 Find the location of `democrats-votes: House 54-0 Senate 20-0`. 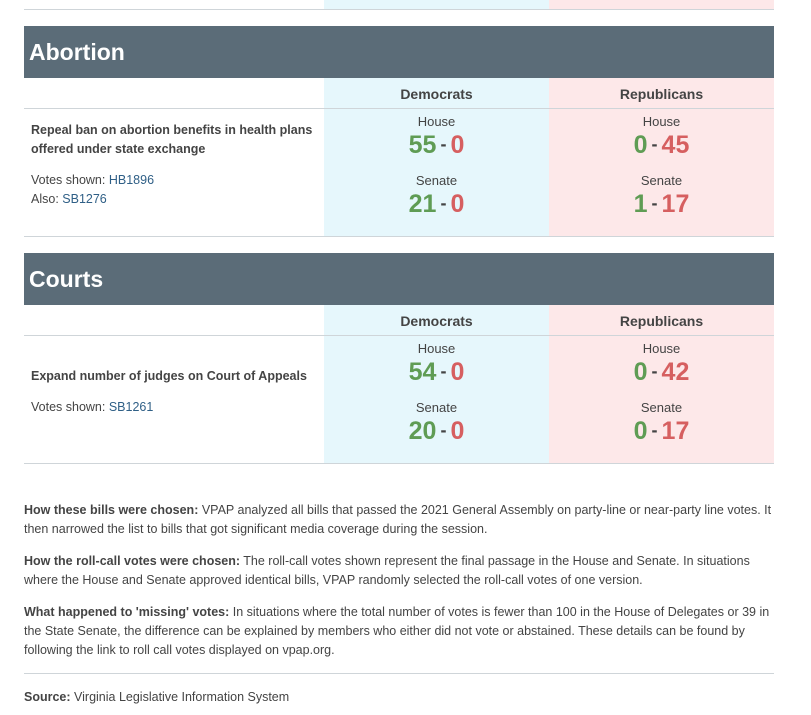

democrats-votes: House 54-0 Senate 20-0 is located at coordinates (436, 399).